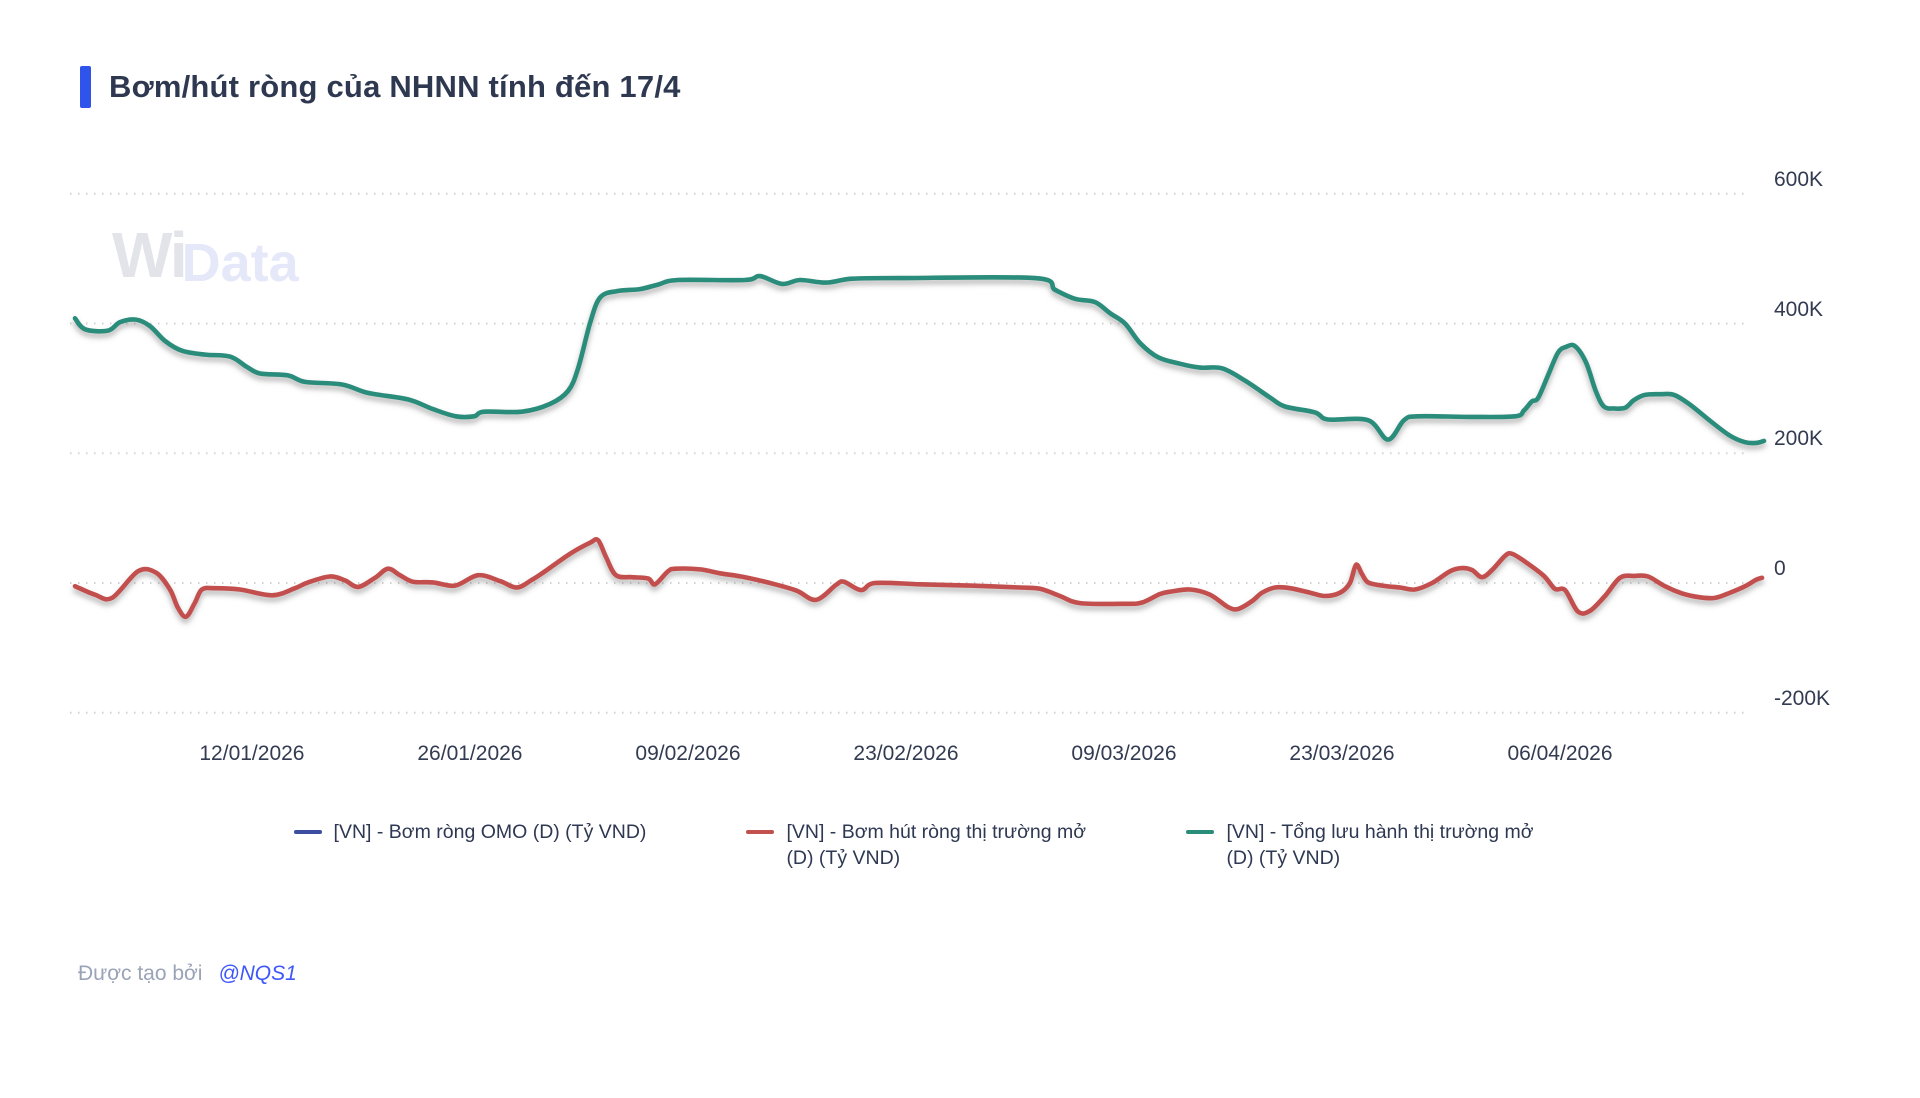 Image resolution: width=1920 pixels, height=1098 pixels. I want to click on x-axis-tick-label: 12/01/2026, so click(252, 753).